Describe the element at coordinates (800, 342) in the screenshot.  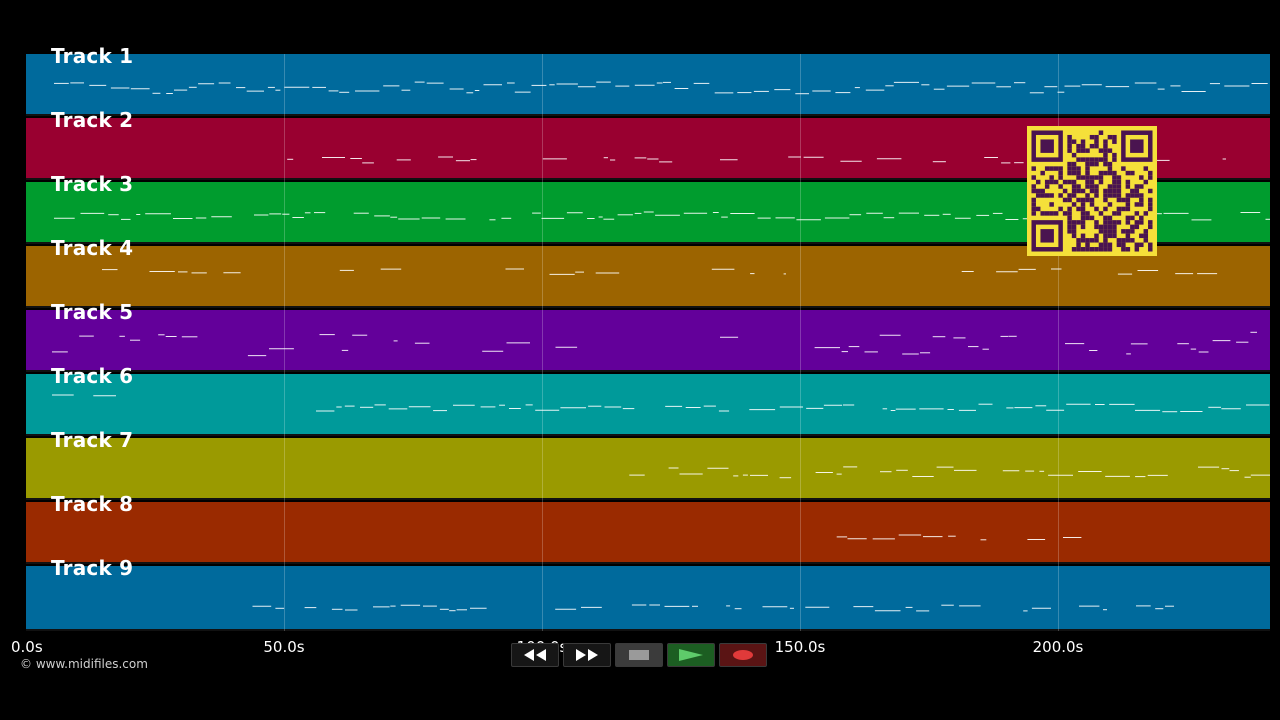
I see `gridline-150s` at that location.